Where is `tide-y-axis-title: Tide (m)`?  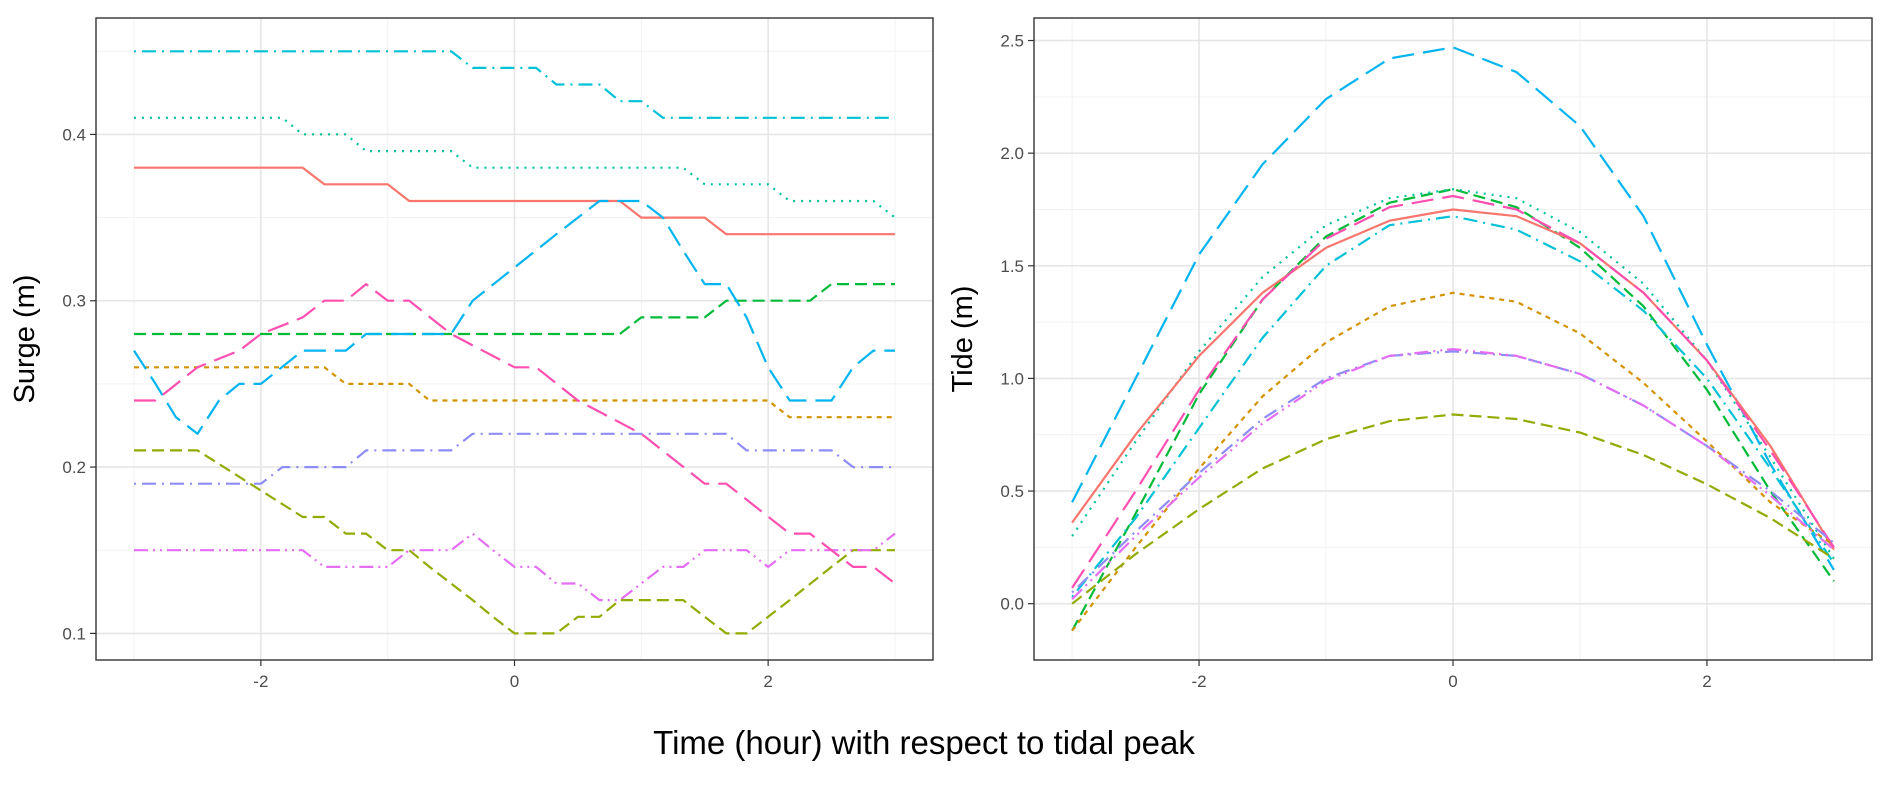
tide-y-axis-title: Tide (m) is located at coordinates (963, 339).